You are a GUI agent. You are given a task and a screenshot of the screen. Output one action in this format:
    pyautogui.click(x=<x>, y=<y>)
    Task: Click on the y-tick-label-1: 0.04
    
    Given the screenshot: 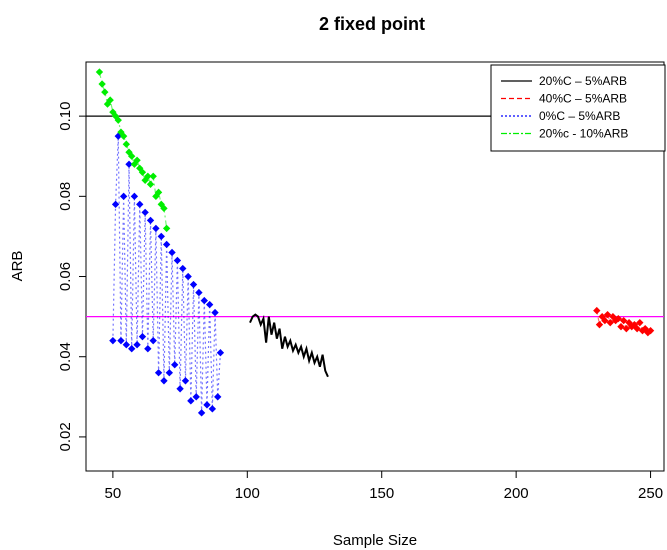 What is the action you would take?
    pyautogui.click(x=65, y=356)
    